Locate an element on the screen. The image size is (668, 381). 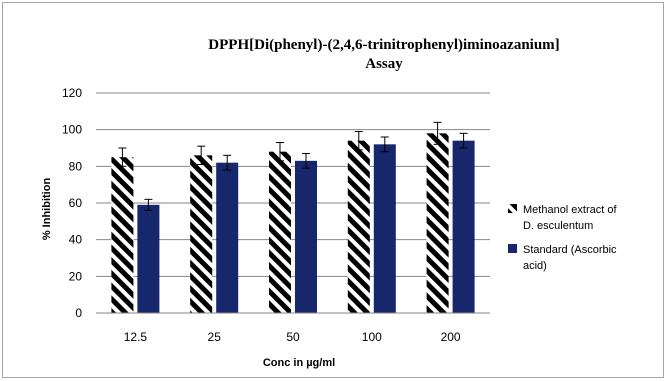
x-tick-label: 12.5 is located at coordinates (136, 337).